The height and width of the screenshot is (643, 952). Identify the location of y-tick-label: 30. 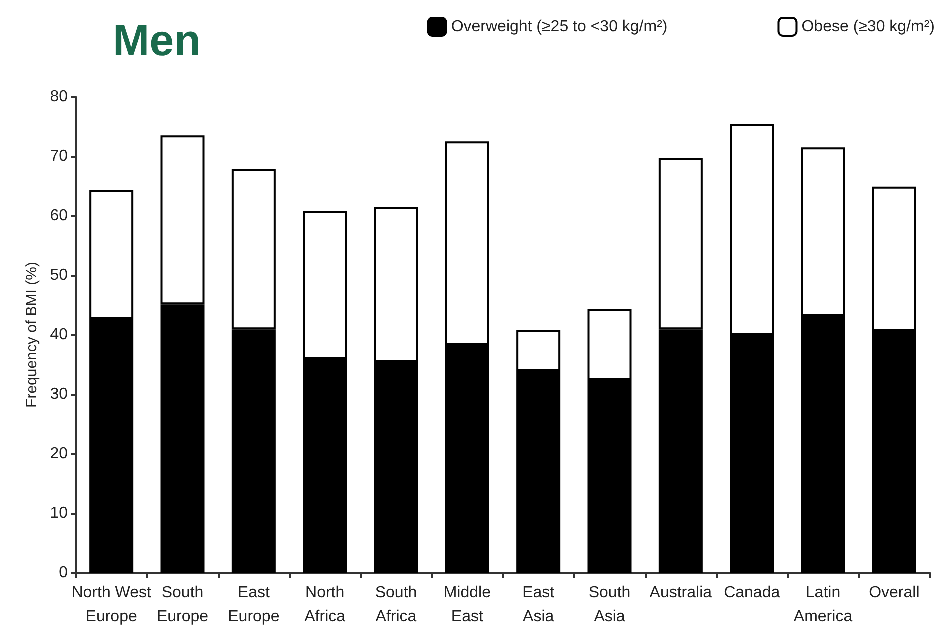
(59, 394).